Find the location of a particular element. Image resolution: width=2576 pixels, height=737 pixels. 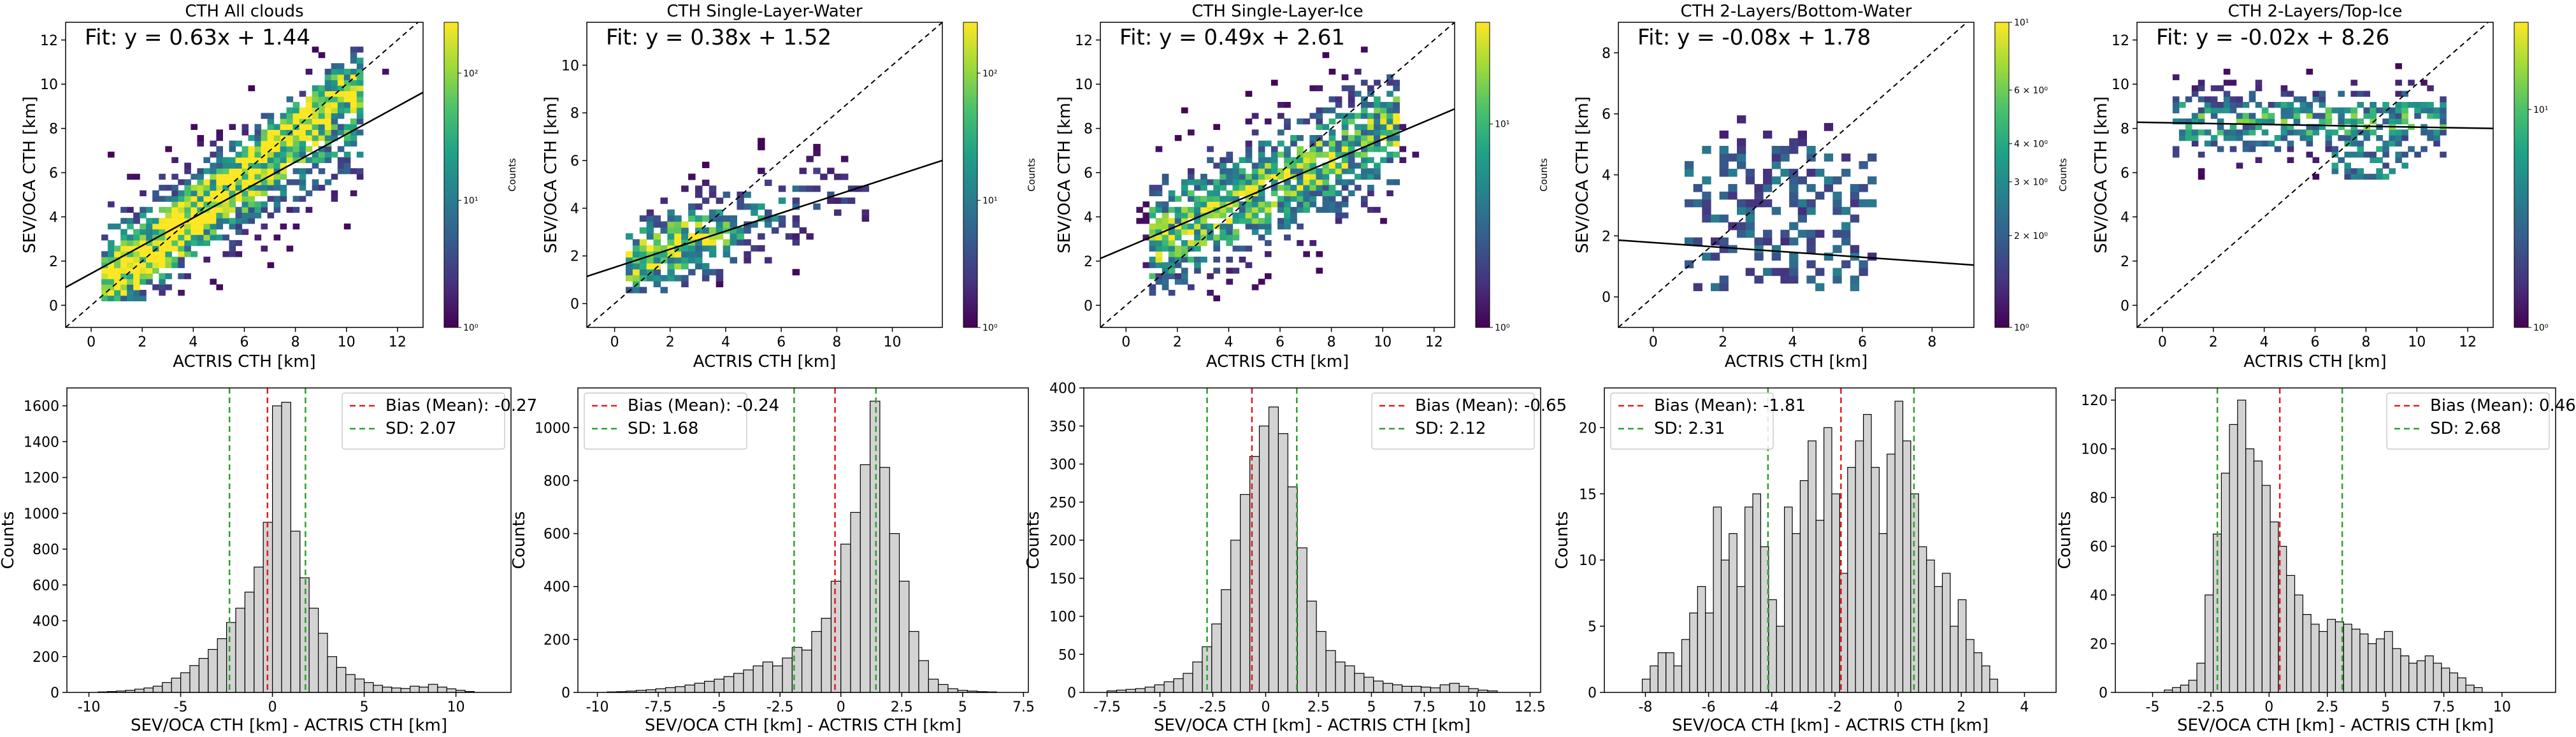

panel-title: CTH All clouds is located at coordinates (244, 11).